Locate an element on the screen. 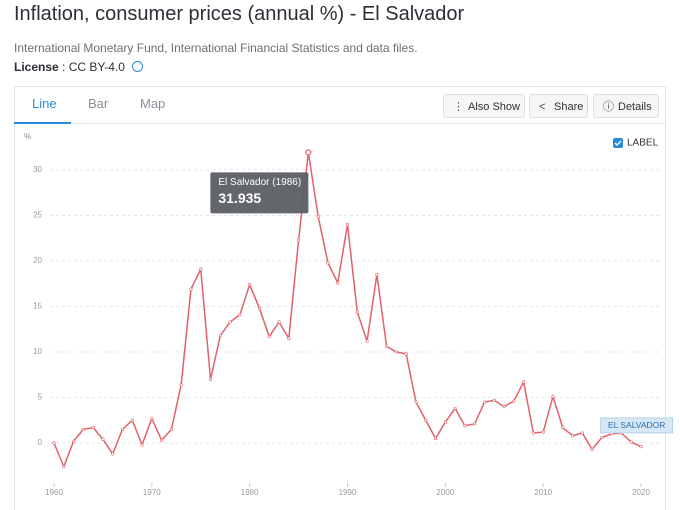 Image resolution: width=680 pixels, height=510 pixels. y-tick-label: 0 is located at coordinates (40, 442).